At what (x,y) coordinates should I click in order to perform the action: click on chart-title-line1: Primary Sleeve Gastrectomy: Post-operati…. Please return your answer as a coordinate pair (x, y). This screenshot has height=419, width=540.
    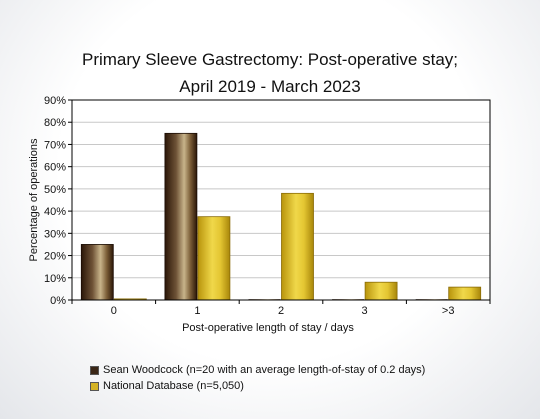
    Looking at the image, I should click on (270, 59).